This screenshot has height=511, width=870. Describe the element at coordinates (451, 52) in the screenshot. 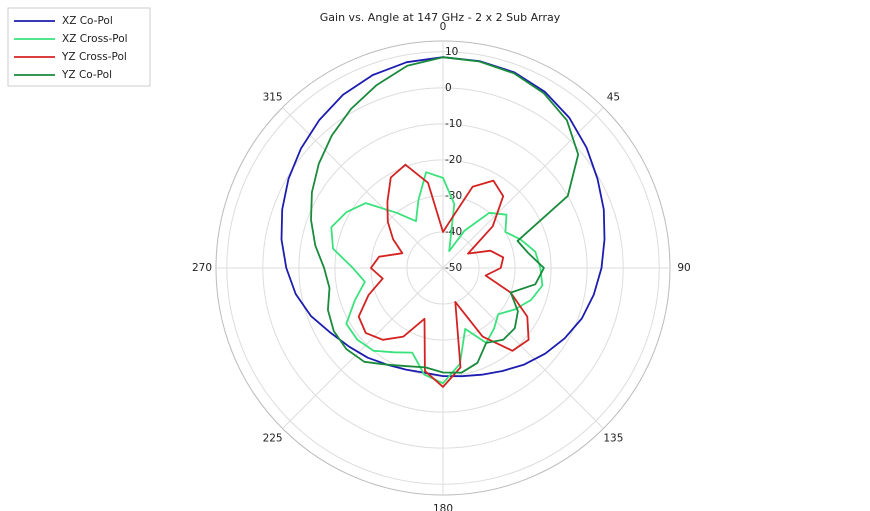

I see `r-tick-label: 10` at that location.